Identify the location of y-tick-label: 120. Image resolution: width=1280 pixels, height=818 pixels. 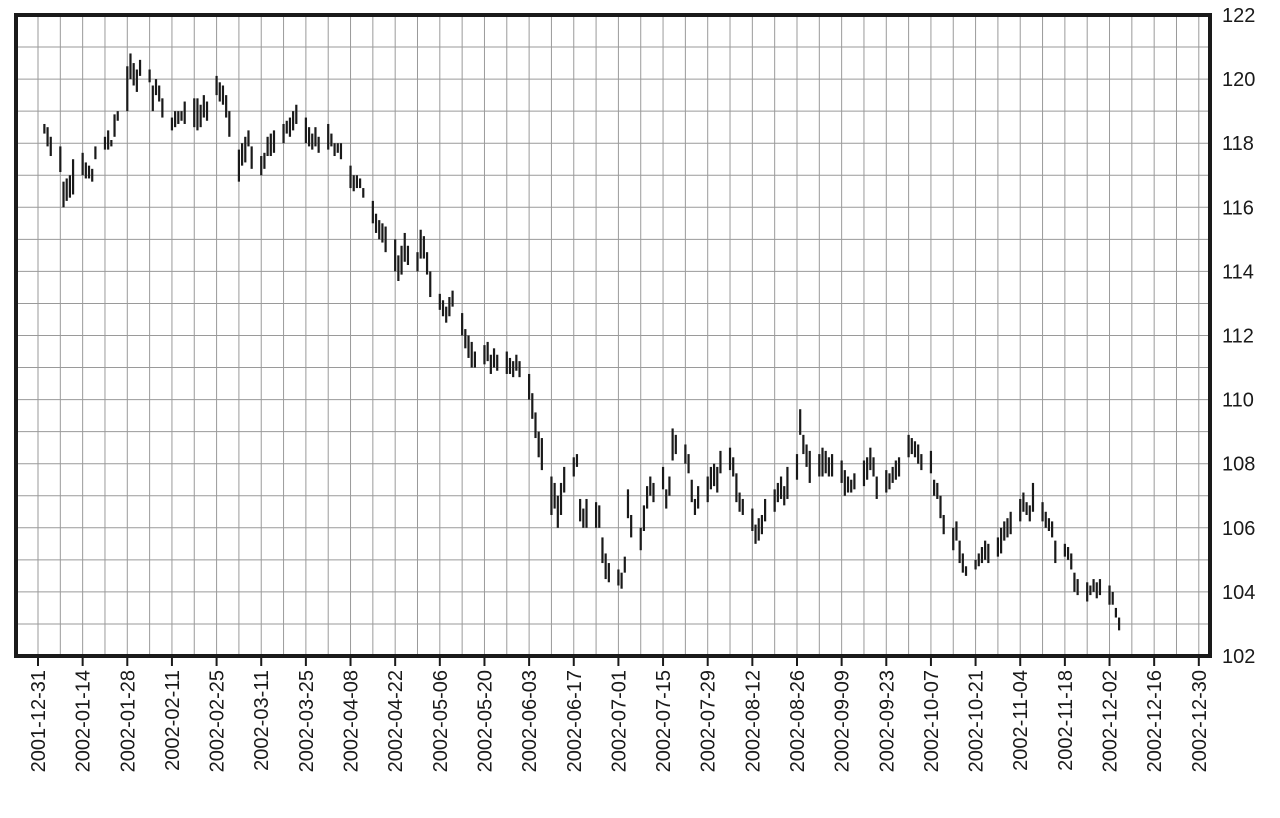
(1238, 80).